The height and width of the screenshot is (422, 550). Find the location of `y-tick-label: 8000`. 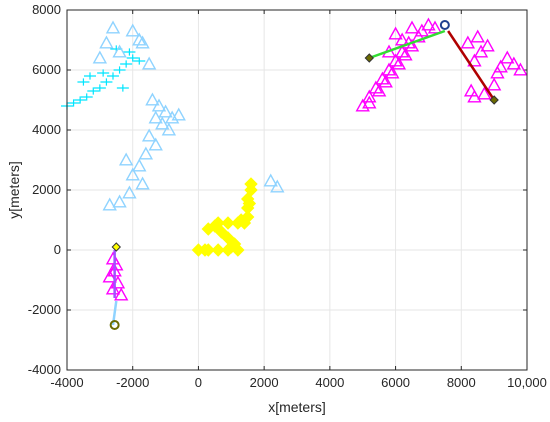

y-tick-label: 8000 is located at coordinates (46, 9).